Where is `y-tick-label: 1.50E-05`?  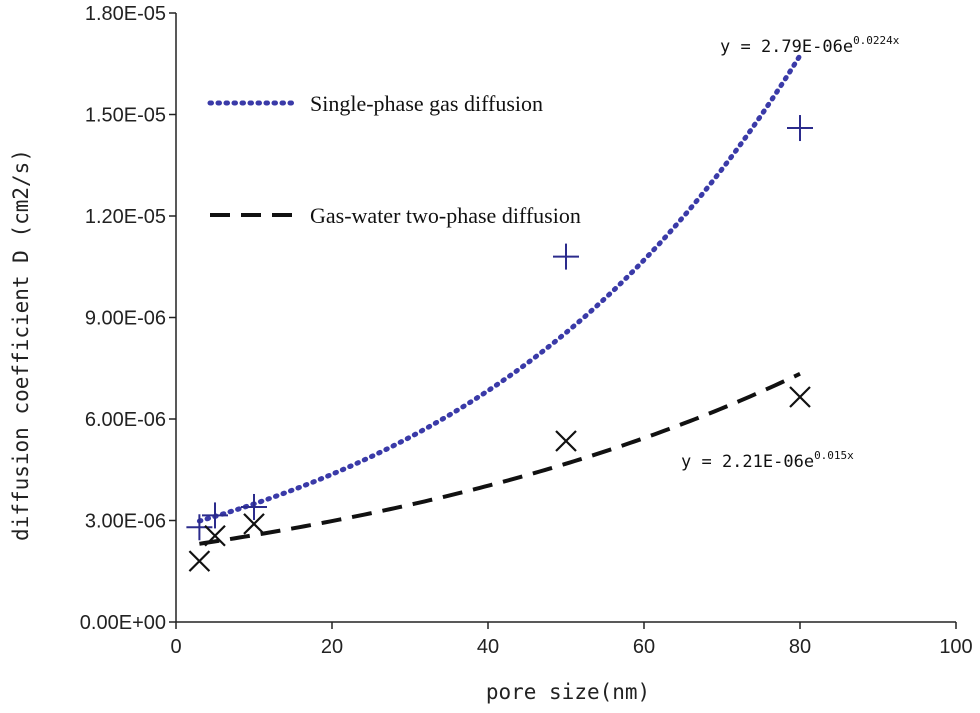 y-tick-label: 1.50E-05 is located at coordinates (125, 116).